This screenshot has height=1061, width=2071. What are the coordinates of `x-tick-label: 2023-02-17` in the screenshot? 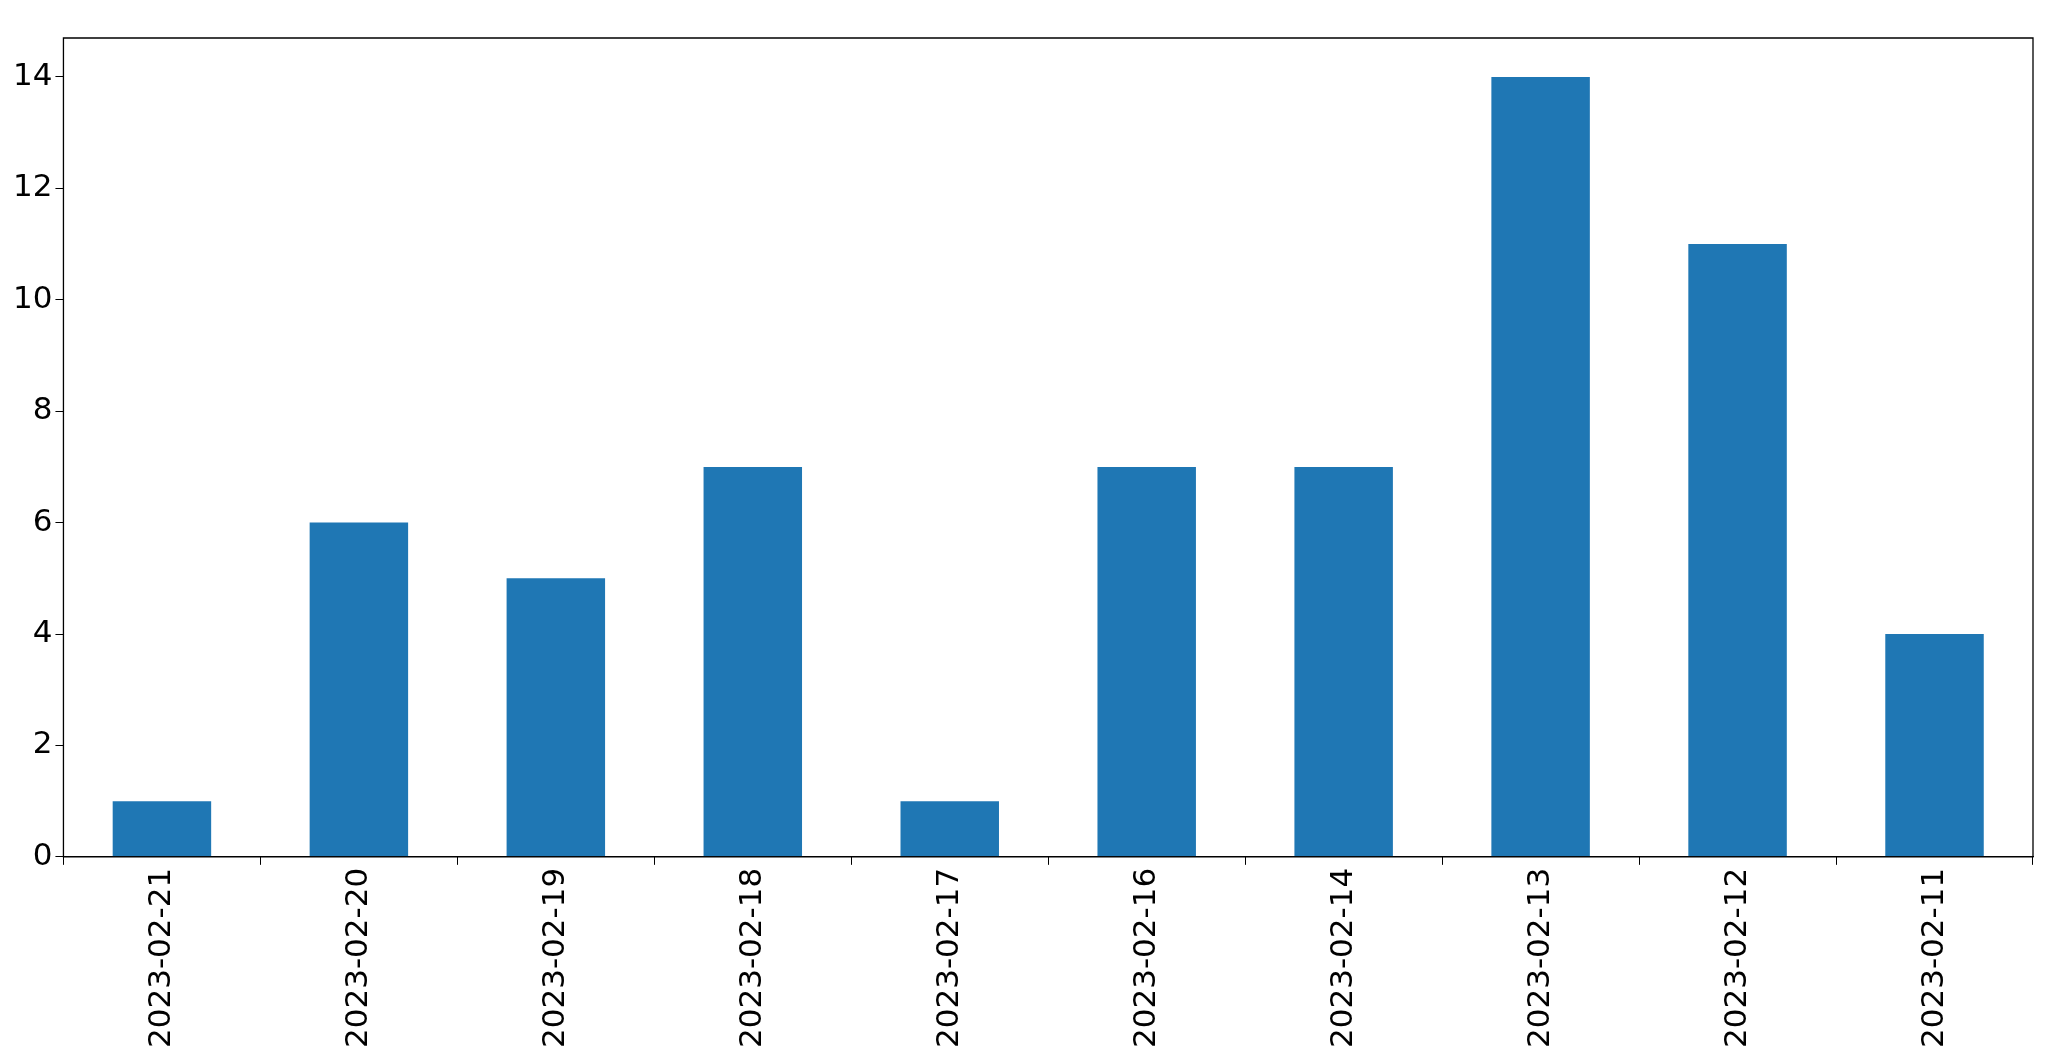 It's located at (946, 958).